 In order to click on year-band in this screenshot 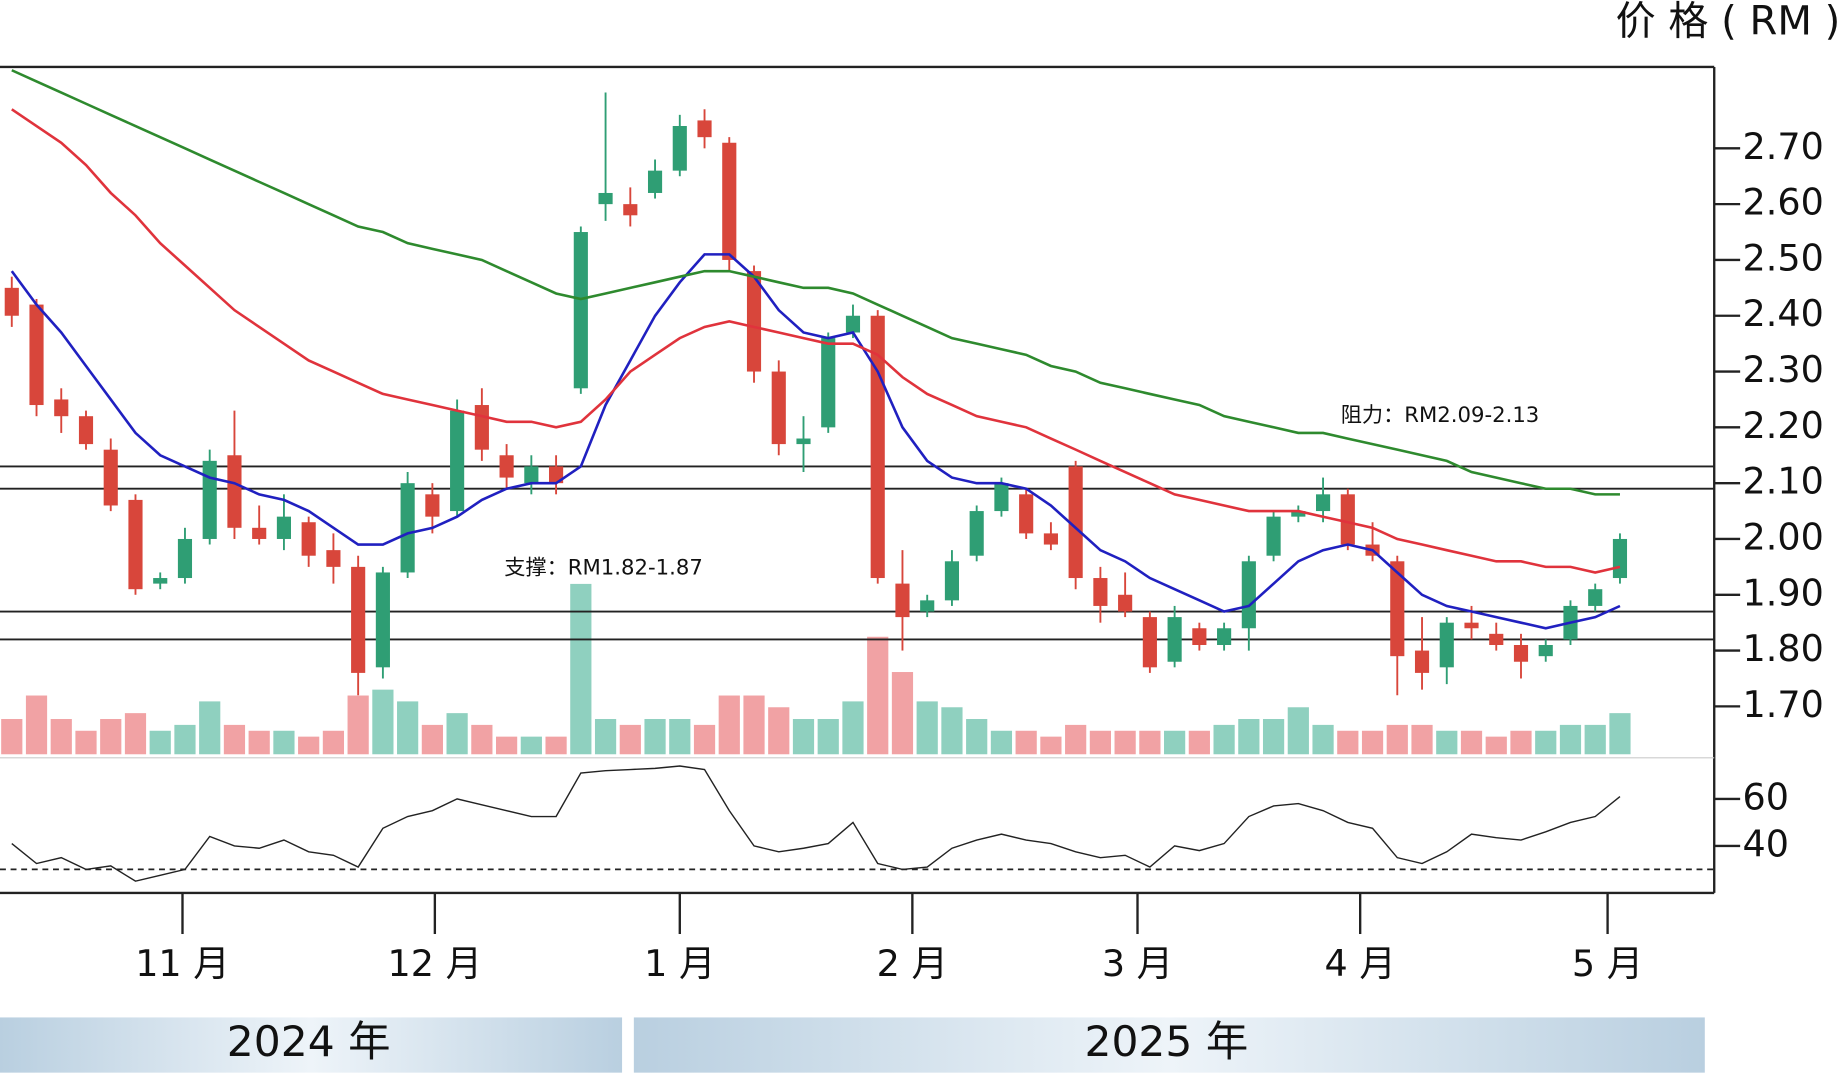, I will do `click(311, 1045)`.